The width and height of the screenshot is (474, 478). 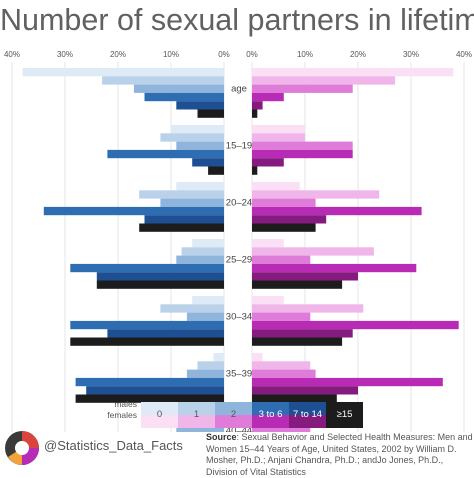 I want to click on category-label: 15–19, so click(x=239, y=145).